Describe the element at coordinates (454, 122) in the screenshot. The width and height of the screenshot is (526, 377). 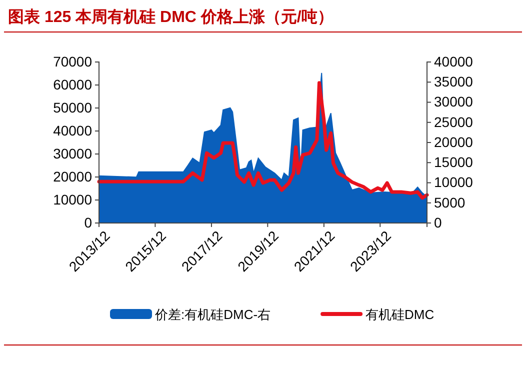
I see `y2-tick-label: 25000` at that location.